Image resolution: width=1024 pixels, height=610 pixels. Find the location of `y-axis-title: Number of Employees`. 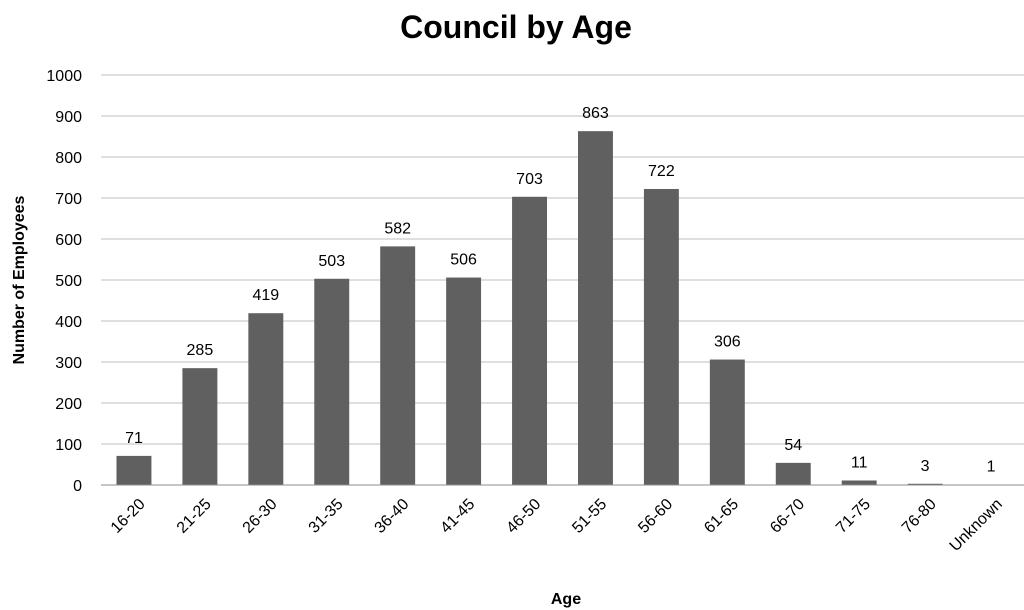

y-axis-title: Number of Employees is located at coordinates (19, 279).